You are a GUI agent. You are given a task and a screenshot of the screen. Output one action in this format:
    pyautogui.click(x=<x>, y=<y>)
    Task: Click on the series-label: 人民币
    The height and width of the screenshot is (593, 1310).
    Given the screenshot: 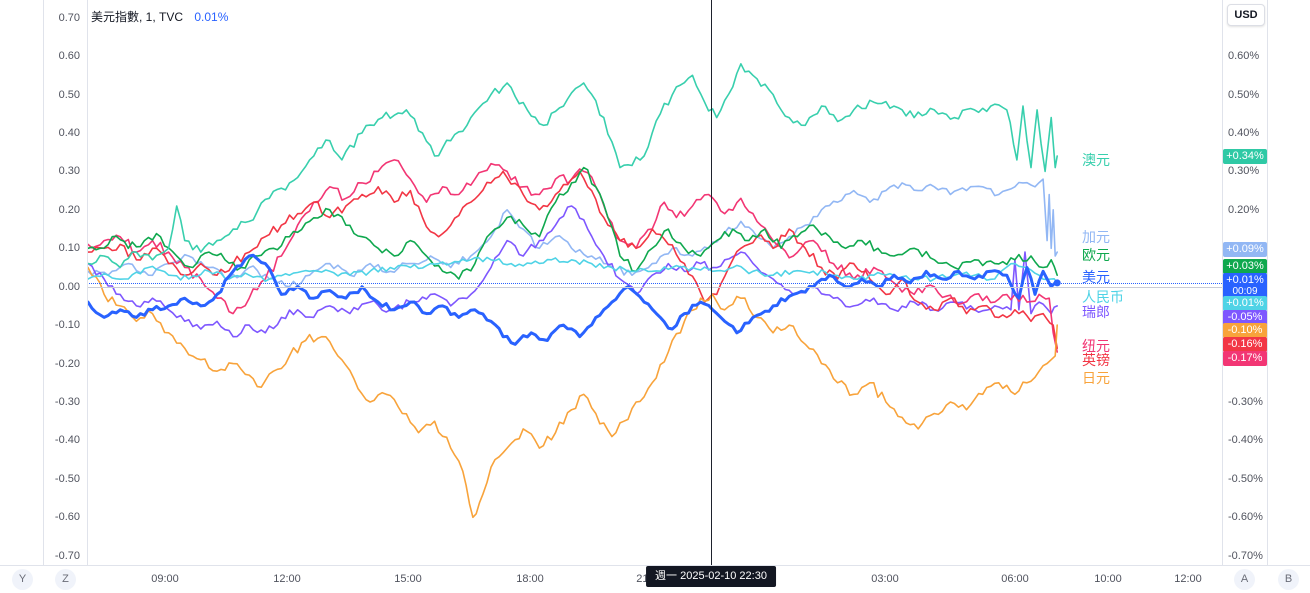 What is the action you would take?
    pyautogui.click(x=1103, y=297)
    